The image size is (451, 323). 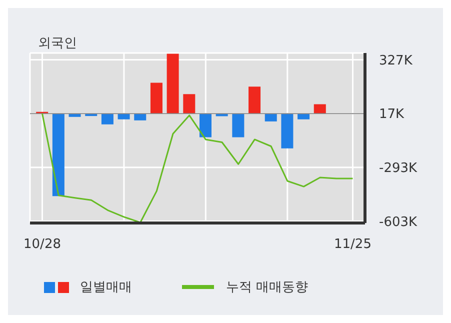 What do you see at coordinates (396, 60) in the screenshot?
I see `y-tick-label: 327K` at bounding box center [396, 60].